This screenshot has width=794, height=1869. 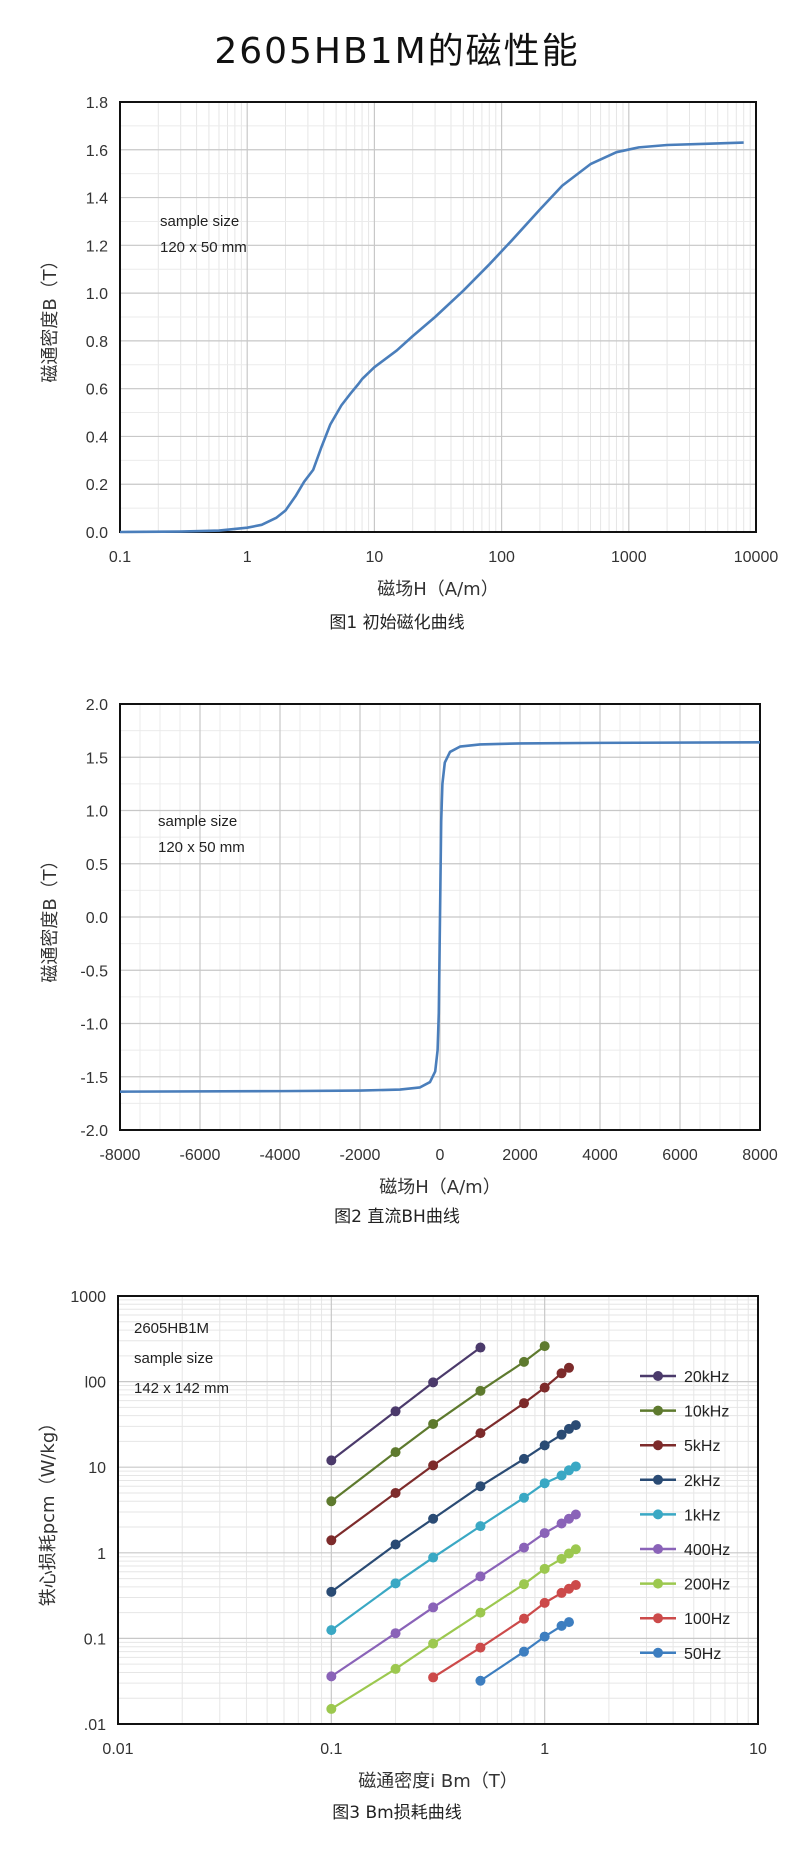 I want to click on y-tick-label: 0.8, so click(x=97, y=342).